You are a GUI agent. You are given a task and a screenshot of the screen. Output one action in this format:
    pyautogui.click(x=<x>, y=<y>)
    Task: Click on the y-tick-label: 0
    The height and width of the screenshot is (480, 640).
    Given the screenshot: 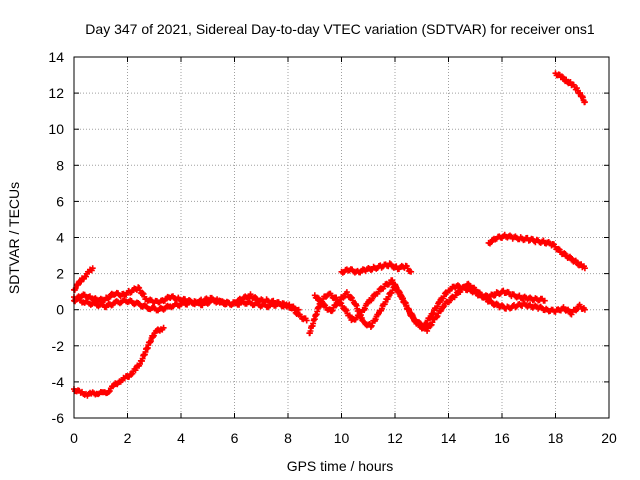 What is the action you would take?
    pyautogui.click(x=60, y=310)
    